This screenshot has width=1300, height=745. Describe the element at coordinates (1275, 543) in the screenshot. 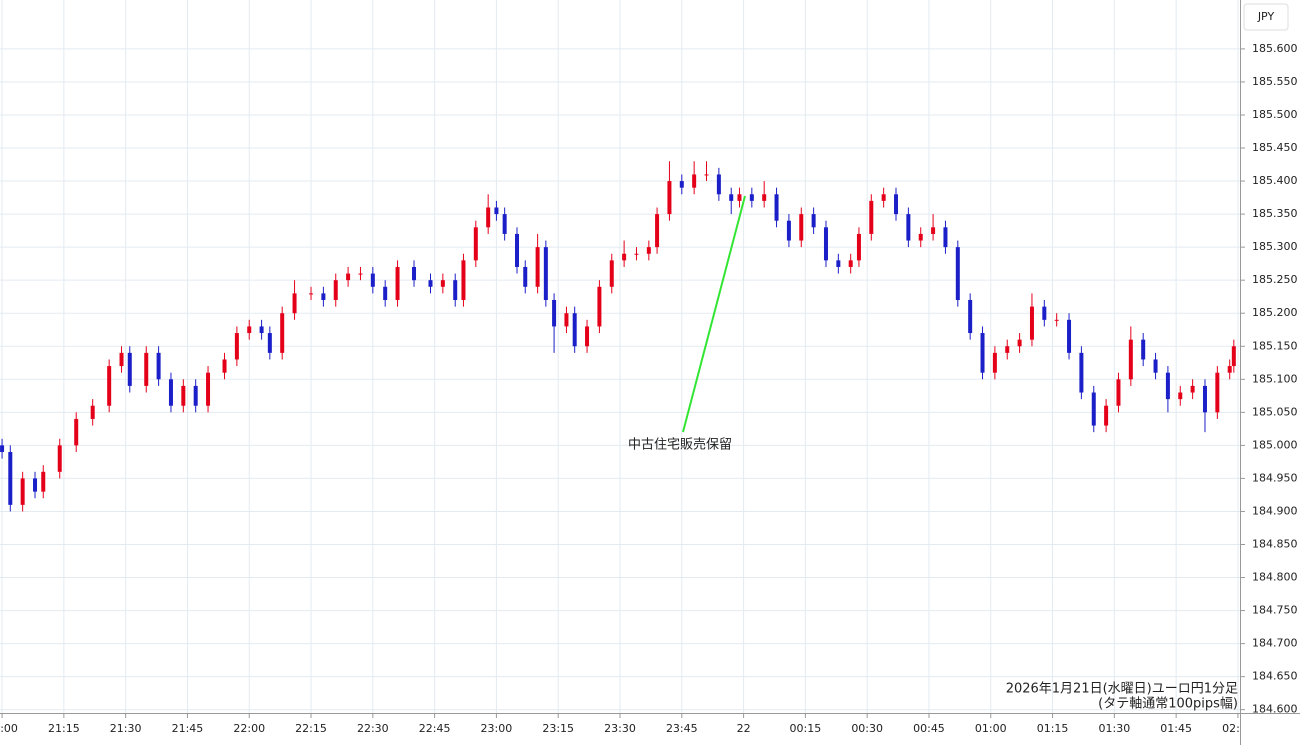

I see `y-tick-label: 184.850` at that location.